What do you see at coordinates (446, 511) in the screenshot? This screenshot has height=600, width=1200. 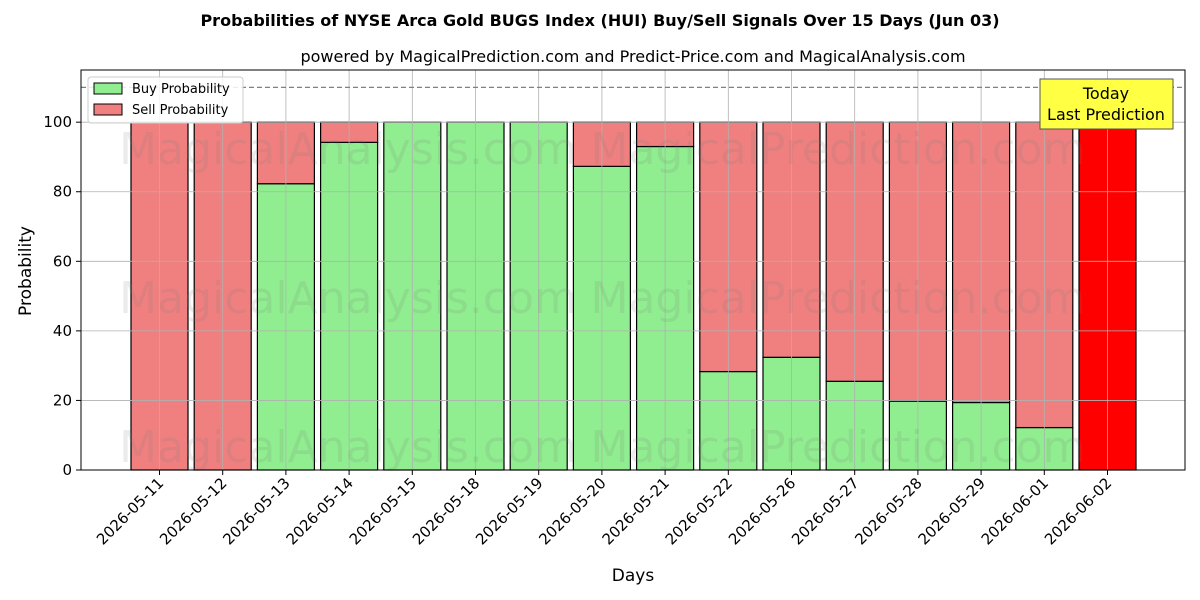 I see `x-tick-label: 2026-05-18` at bounding box center [446, 511].